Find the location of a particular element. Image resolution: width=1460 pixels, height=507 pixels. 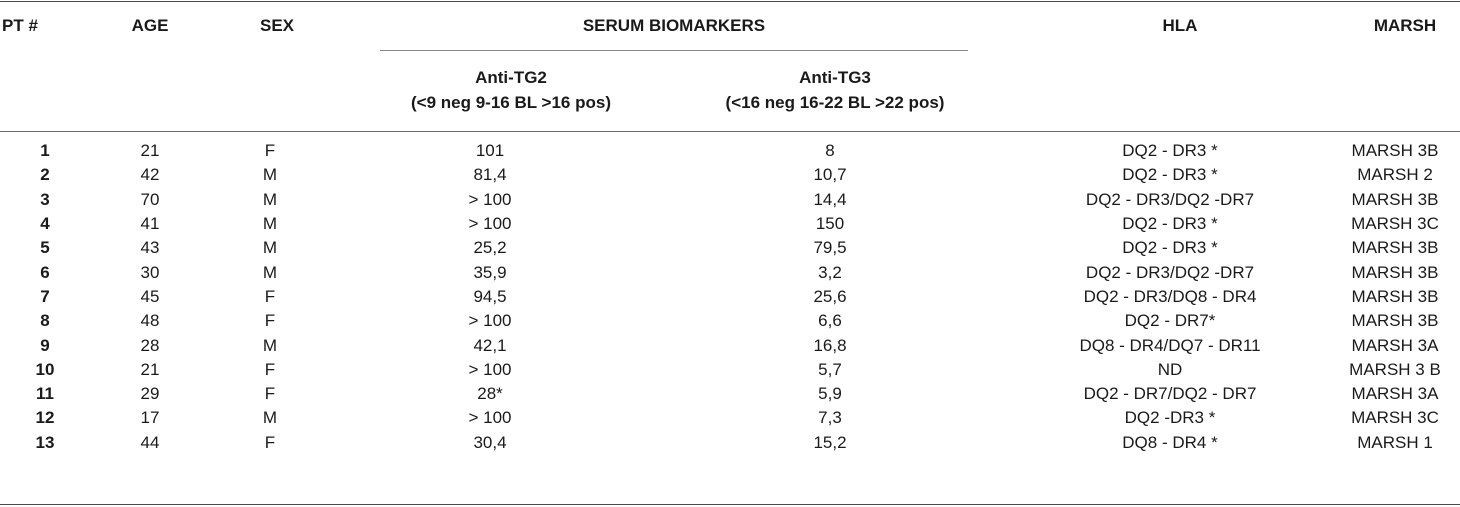

cell-pt: 11 is located at coordinates (45, 394).